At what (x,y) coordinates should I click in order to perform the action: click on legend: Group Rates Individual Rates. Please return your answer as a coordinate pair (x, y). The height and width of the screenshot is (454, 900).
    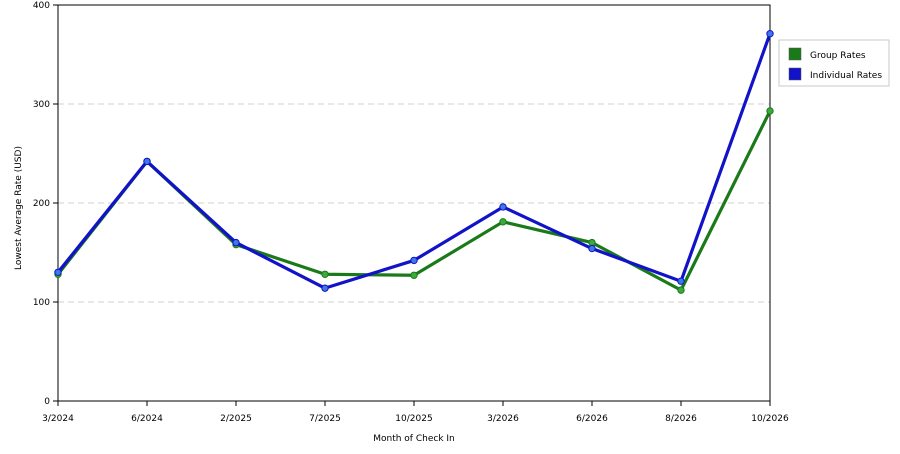
    Looking at the image, I should click on (834, 63).